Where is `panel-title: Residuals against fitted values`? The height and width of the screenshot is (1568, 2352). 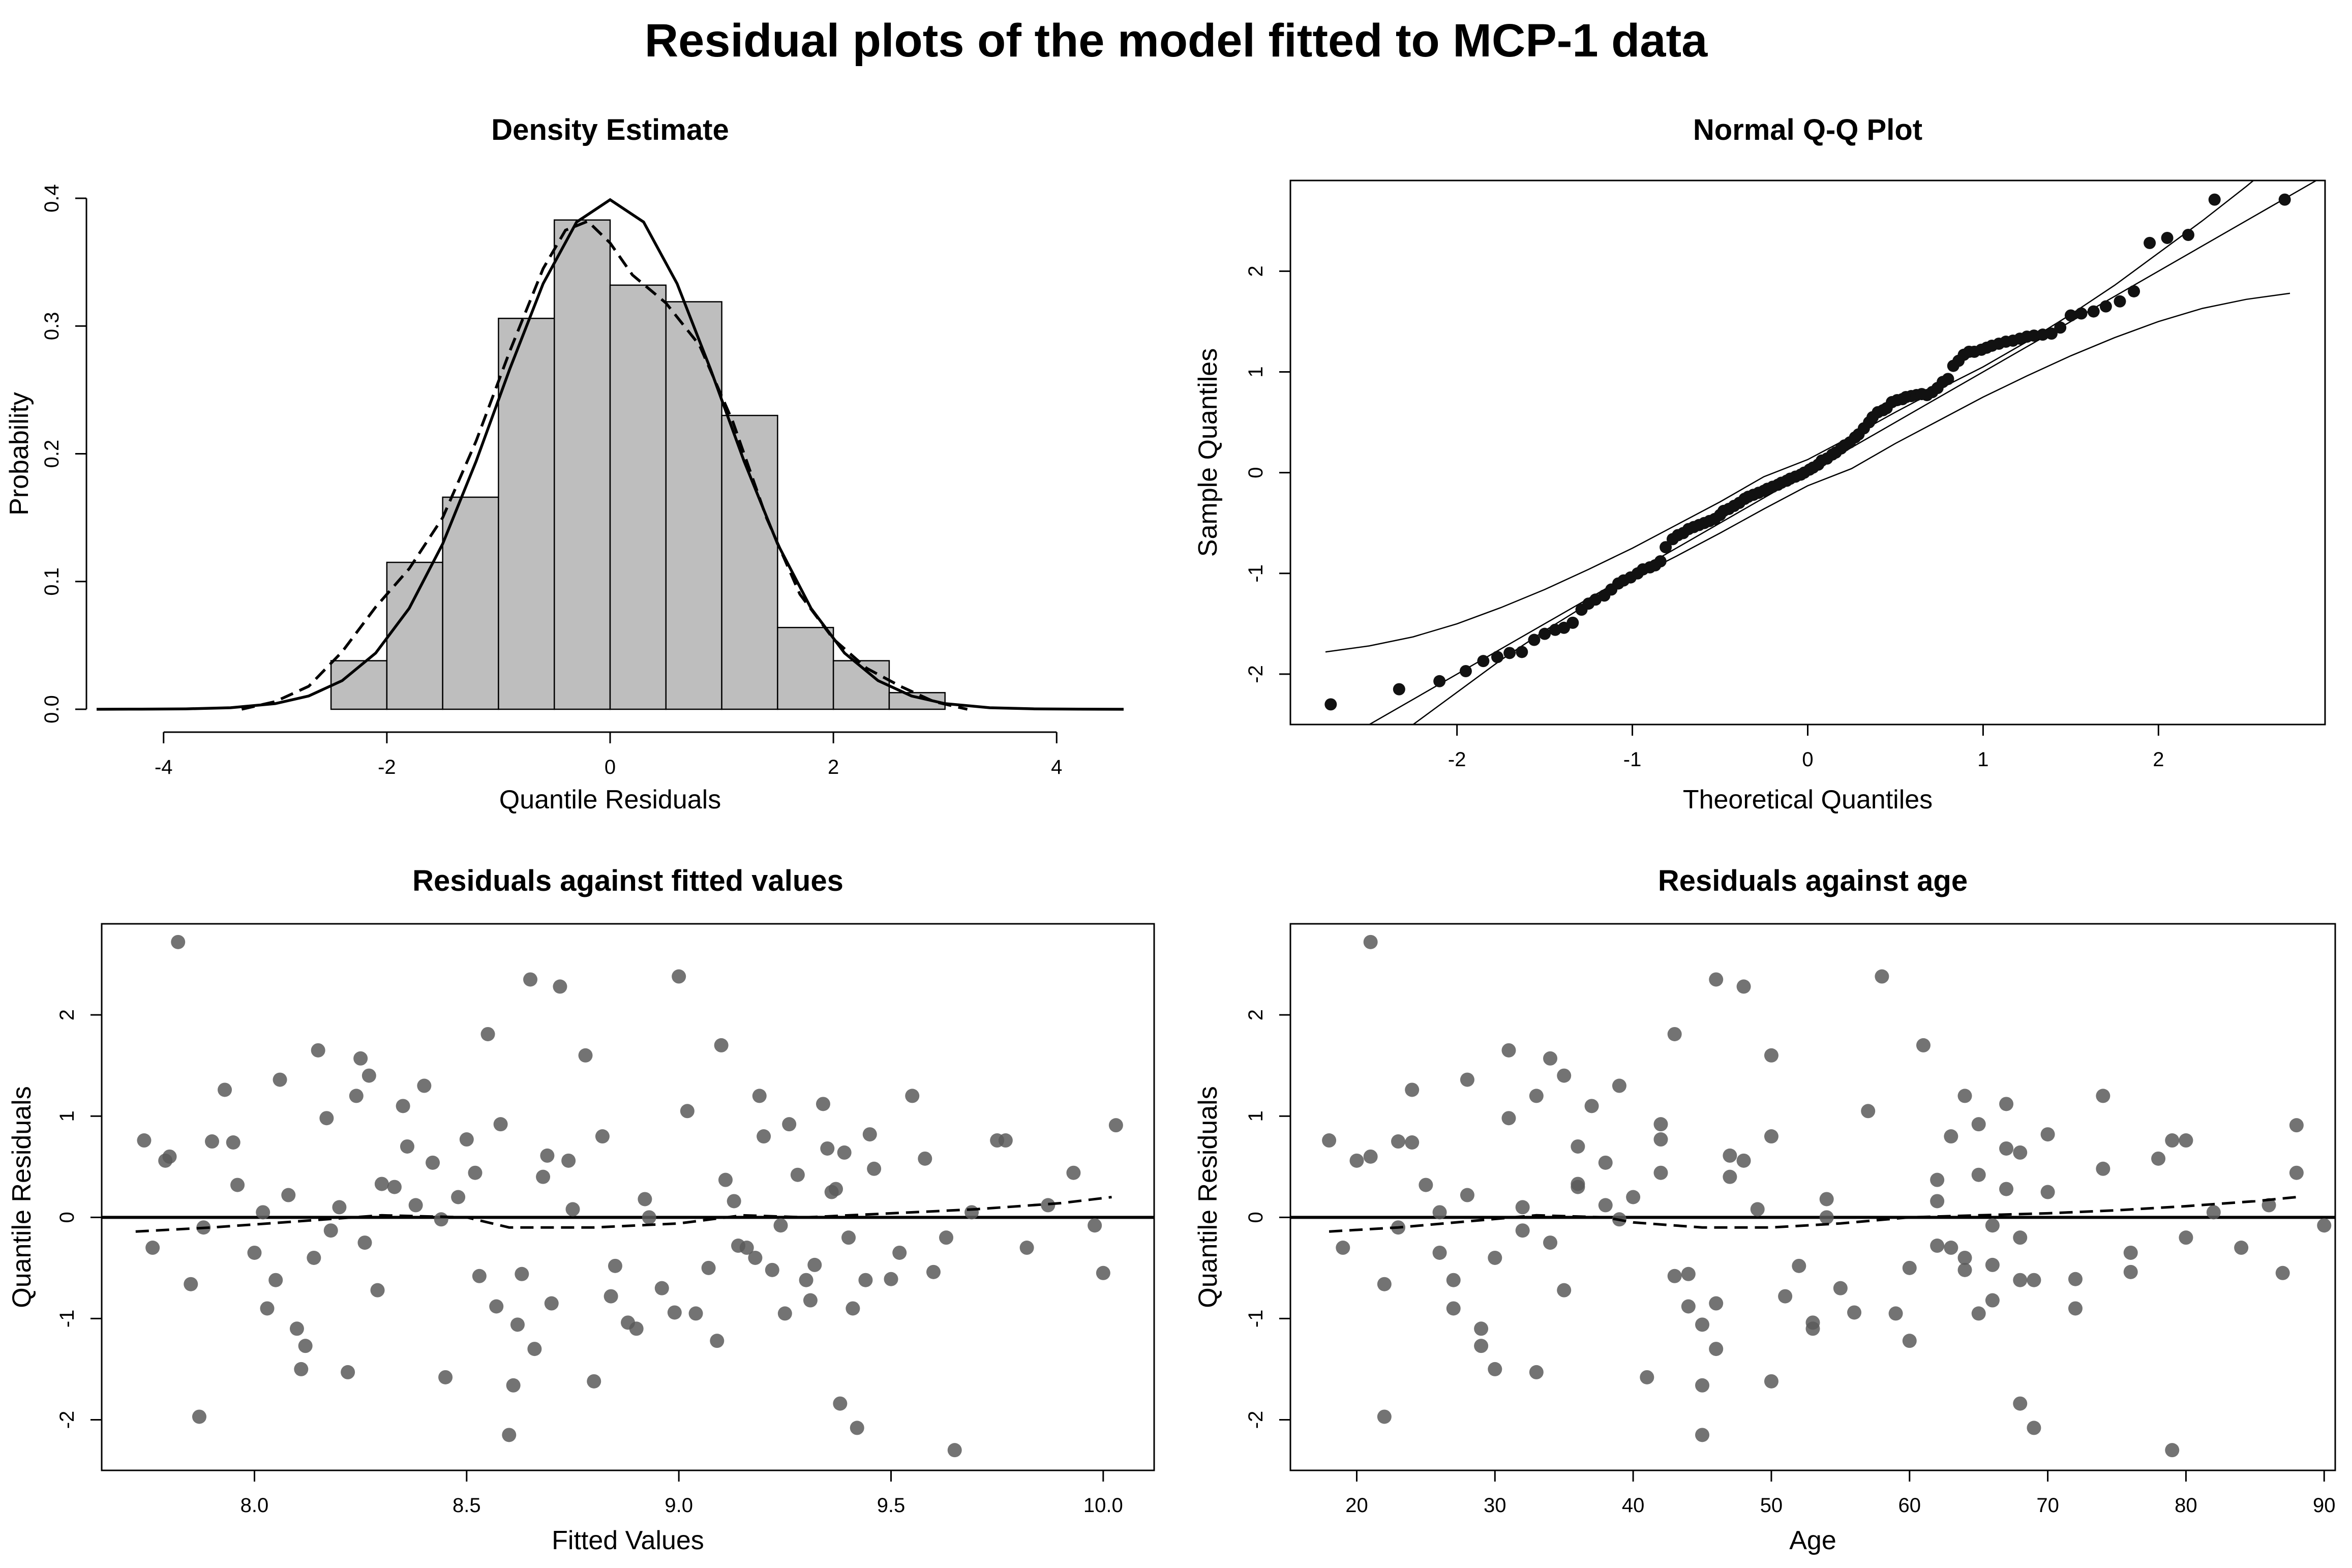
panel-title: Residuals against fitted values is located at coordinates (627, 880).